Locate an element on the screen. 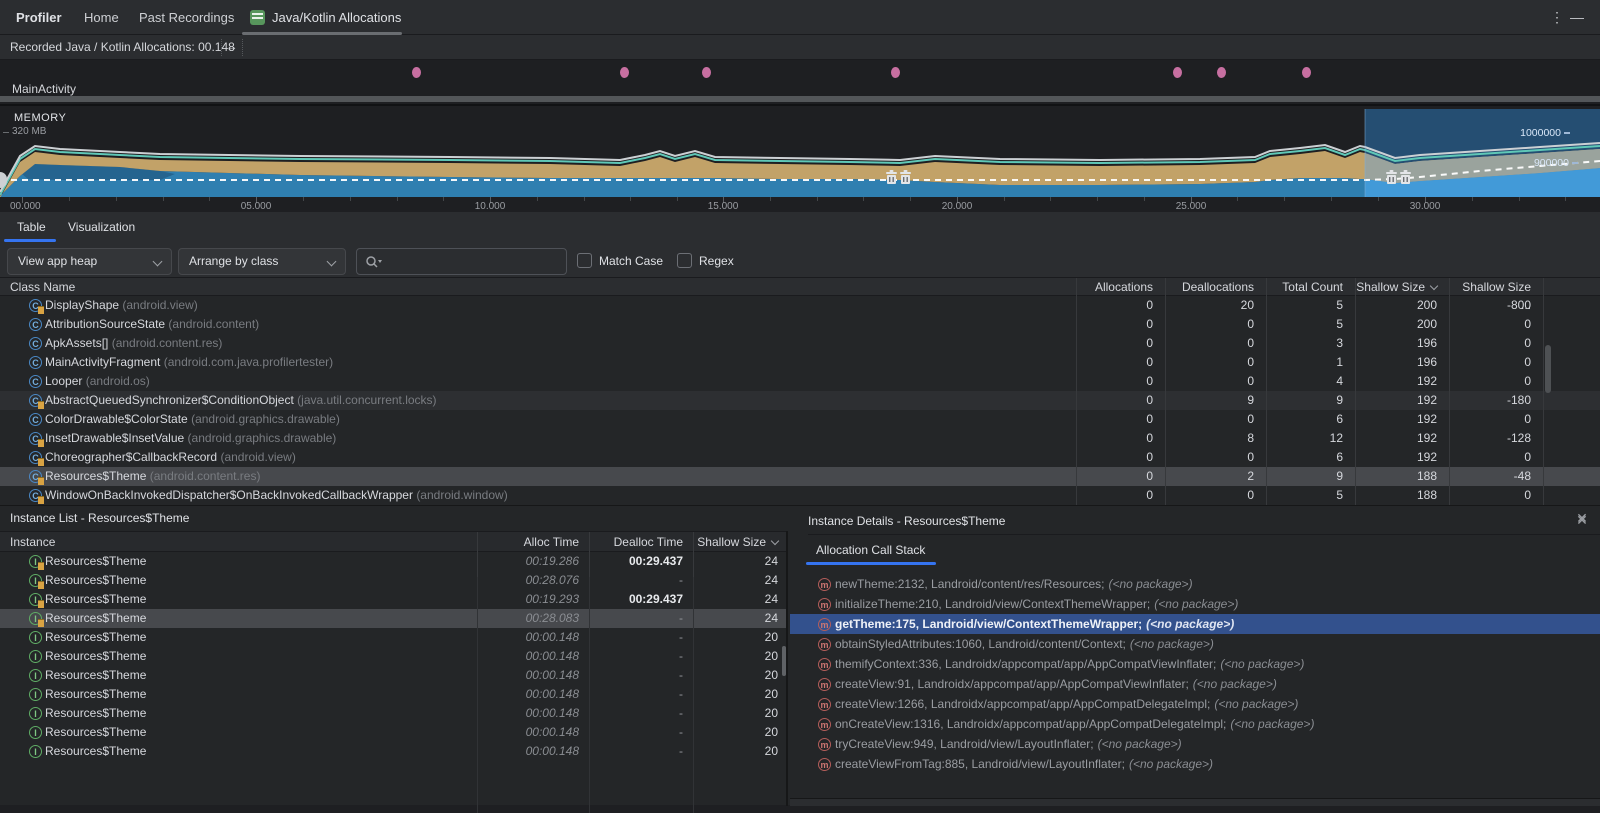  instance-list-title: Instance List - Resources$Theme is located at coordinates (100, 518).